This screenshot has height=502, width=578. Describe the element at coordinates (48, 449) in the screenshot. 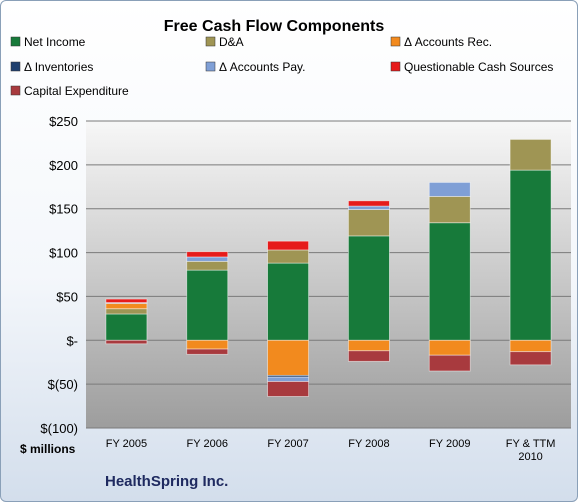

I see `y-axis-unit-label: $ millions` at that location.